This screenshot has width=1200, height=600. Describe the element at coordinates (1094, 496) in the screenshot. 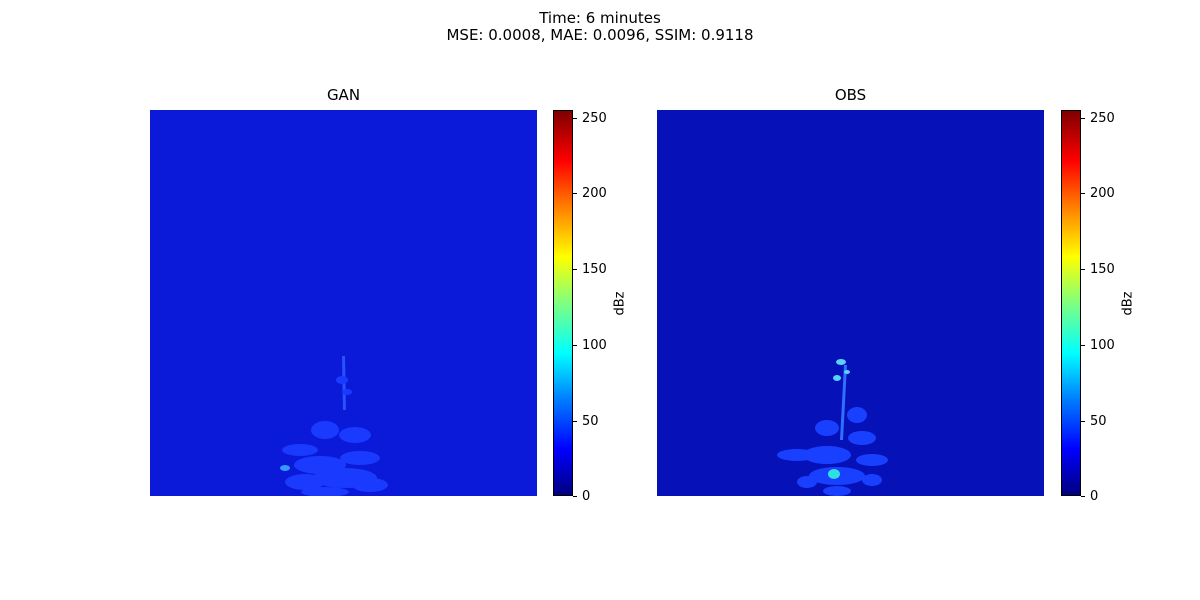

I see `obs-tick-0: 0` at that location.